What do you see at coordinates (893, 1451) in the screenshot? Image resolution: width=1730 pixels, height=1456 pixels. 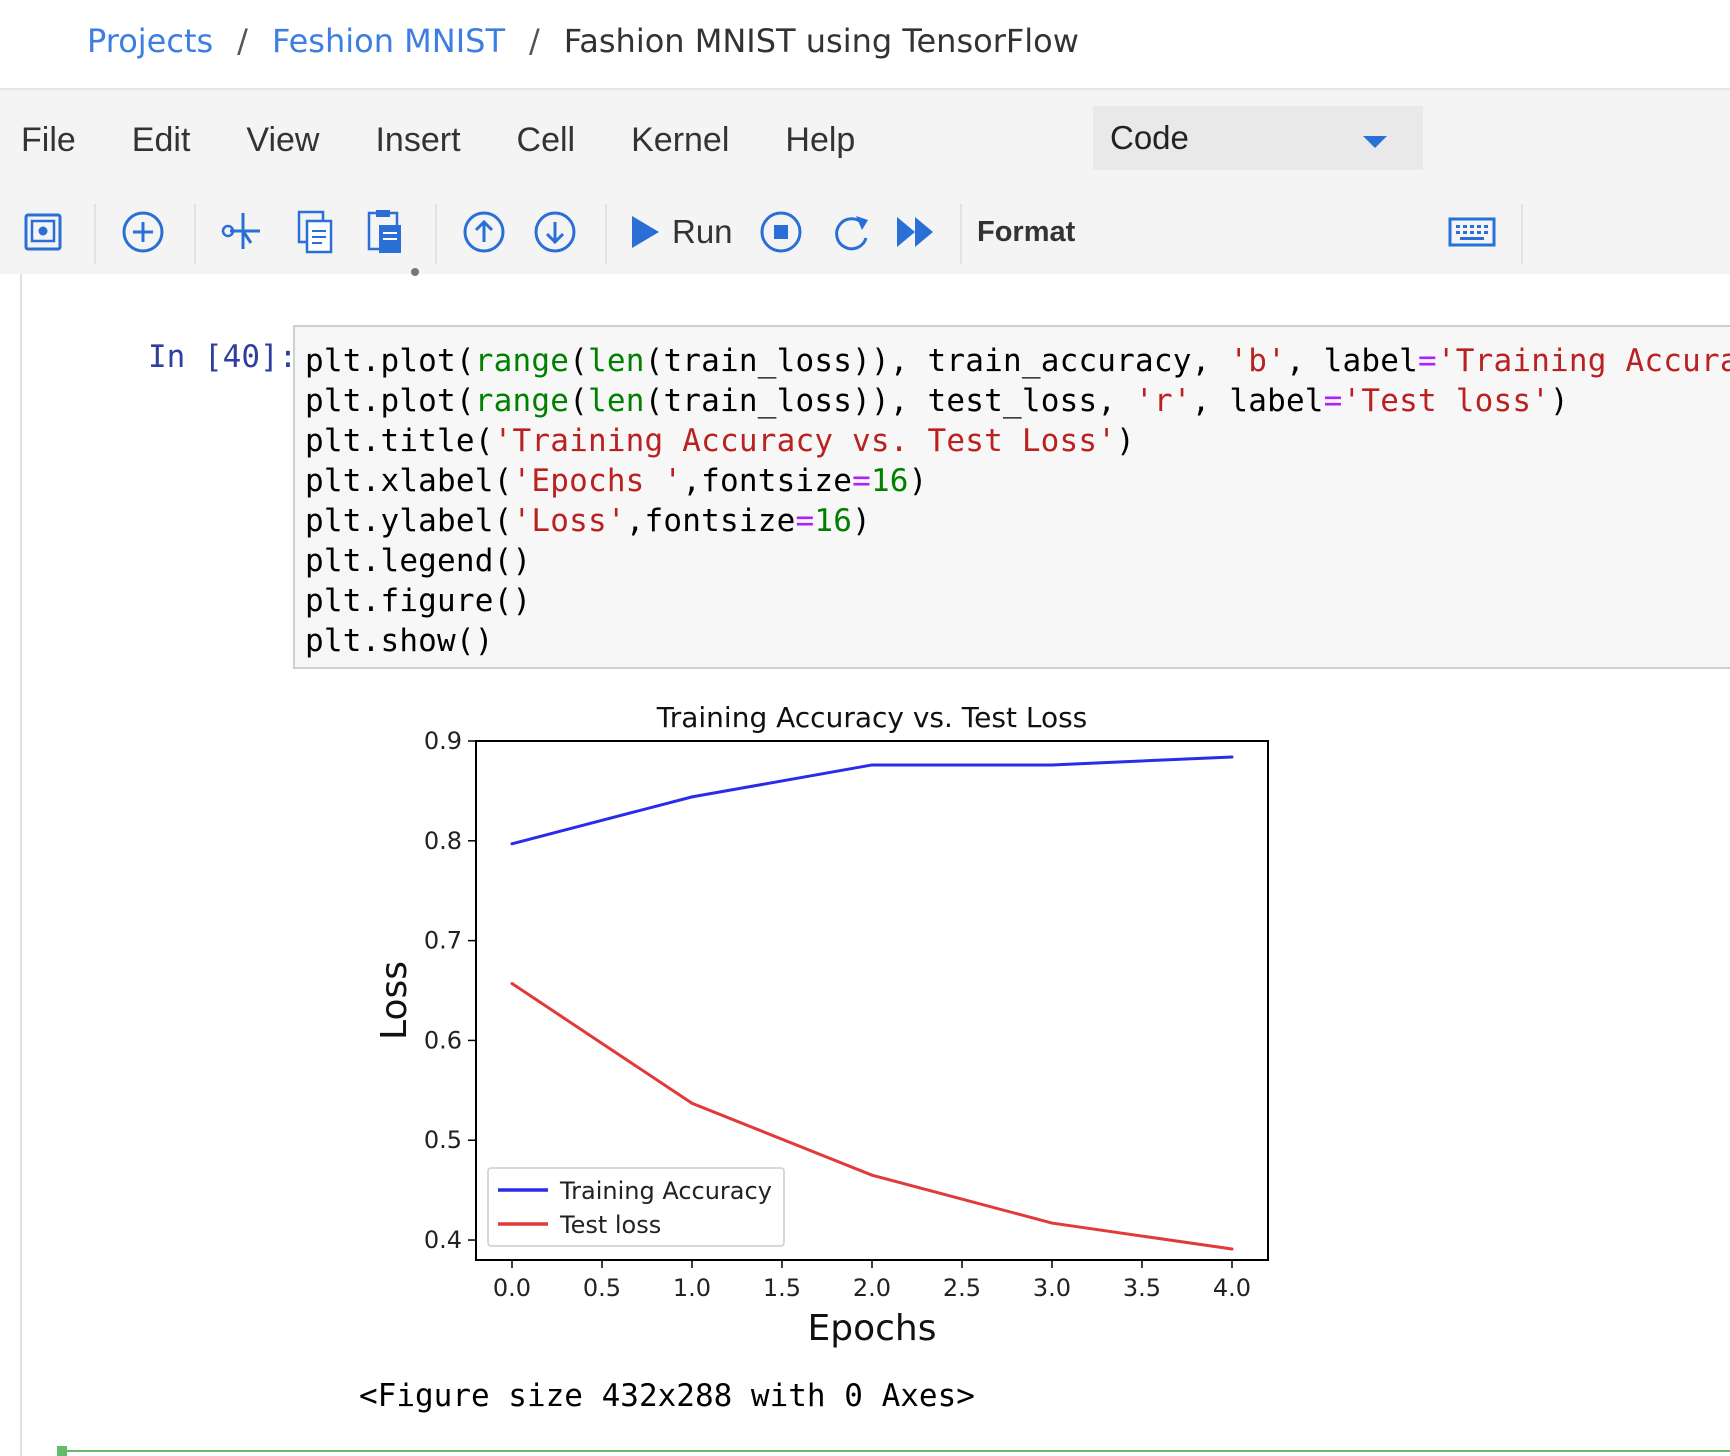 I see `selected-cell-border` at bounding box center [893, 1451].